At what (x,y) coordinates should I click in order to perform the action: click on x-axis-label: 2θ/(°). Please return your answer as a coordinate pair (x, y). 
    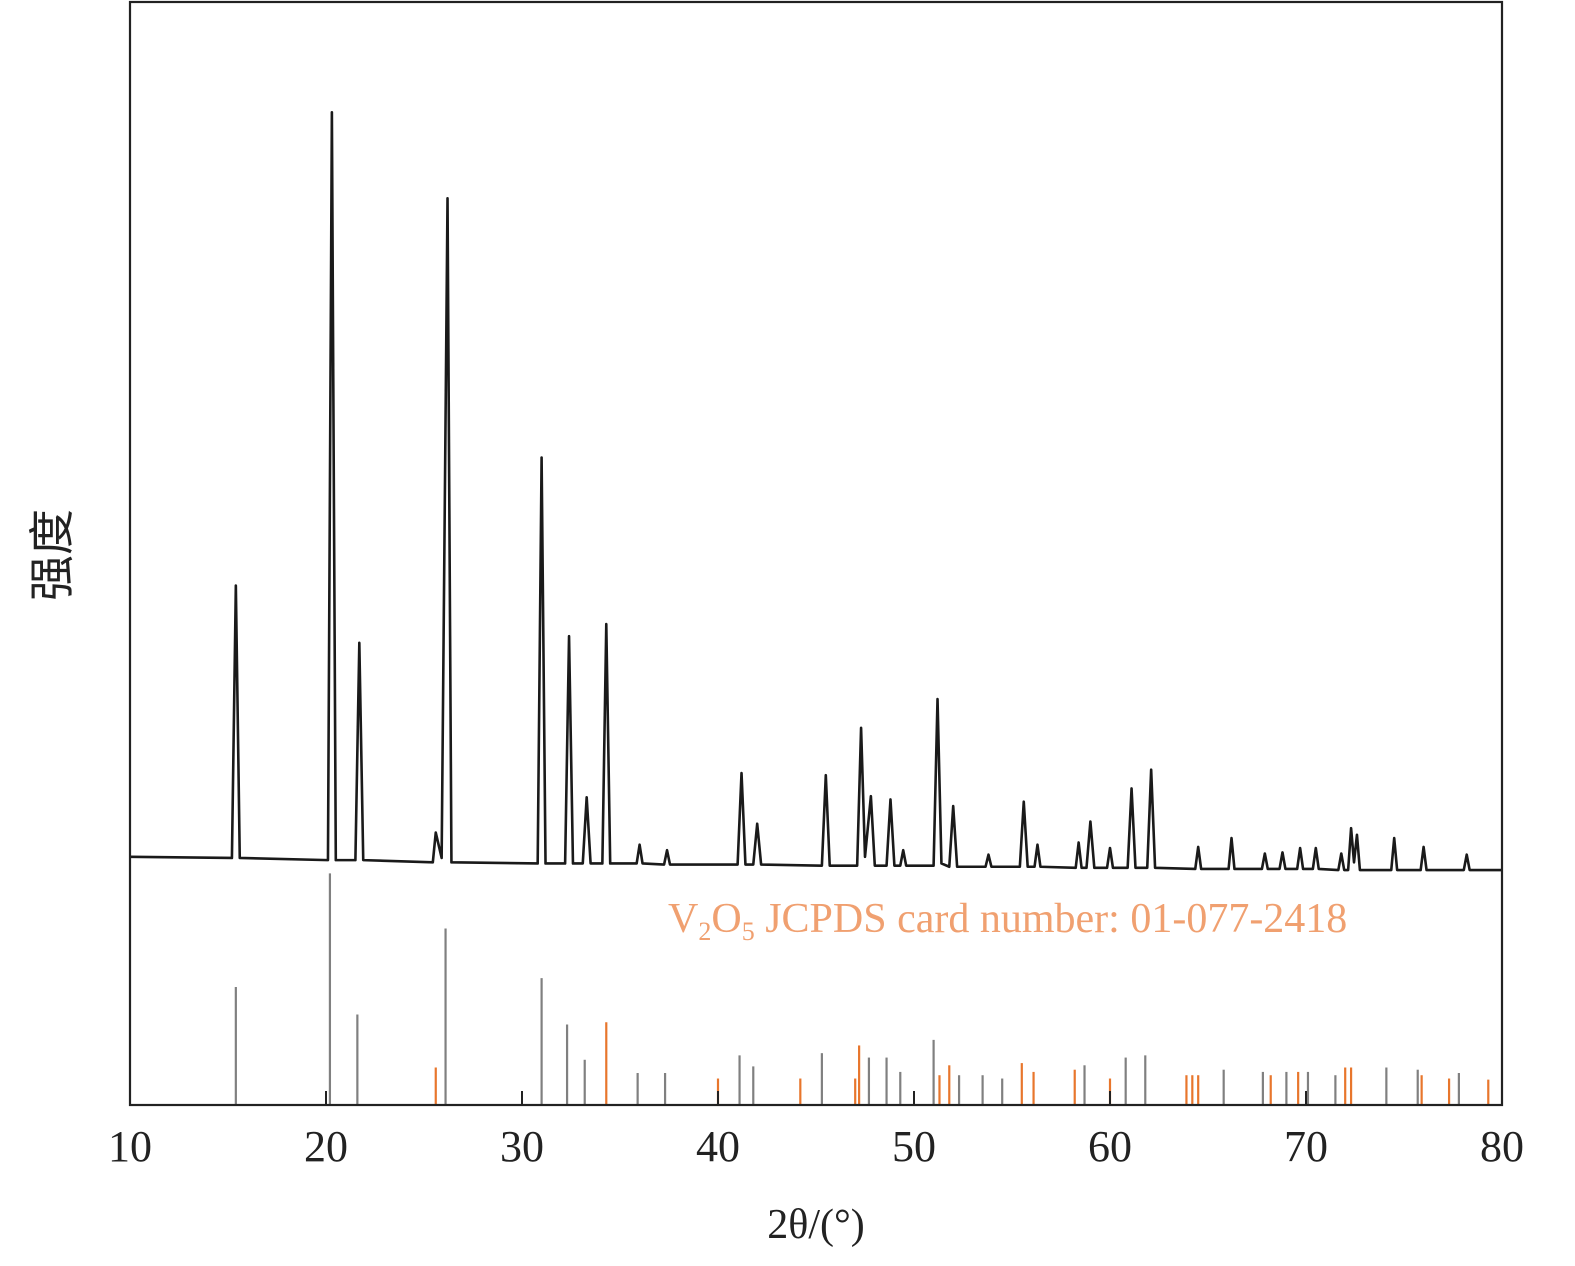
    Looking at the image, I should click on (816, 1225).